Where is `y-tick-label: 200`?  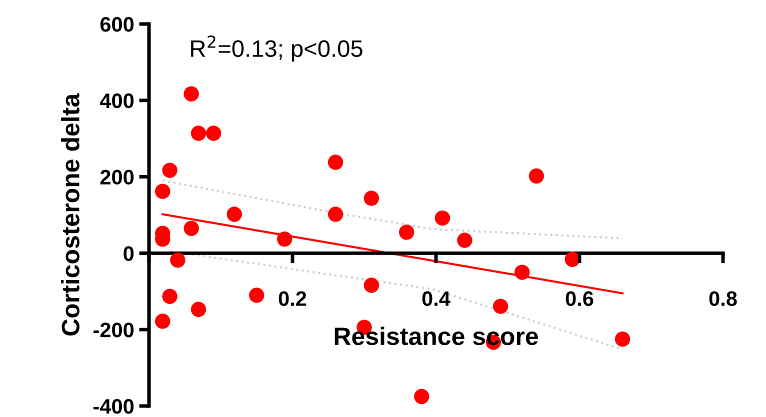 y-tick-label: 200 is located at coordinates (117, 177).